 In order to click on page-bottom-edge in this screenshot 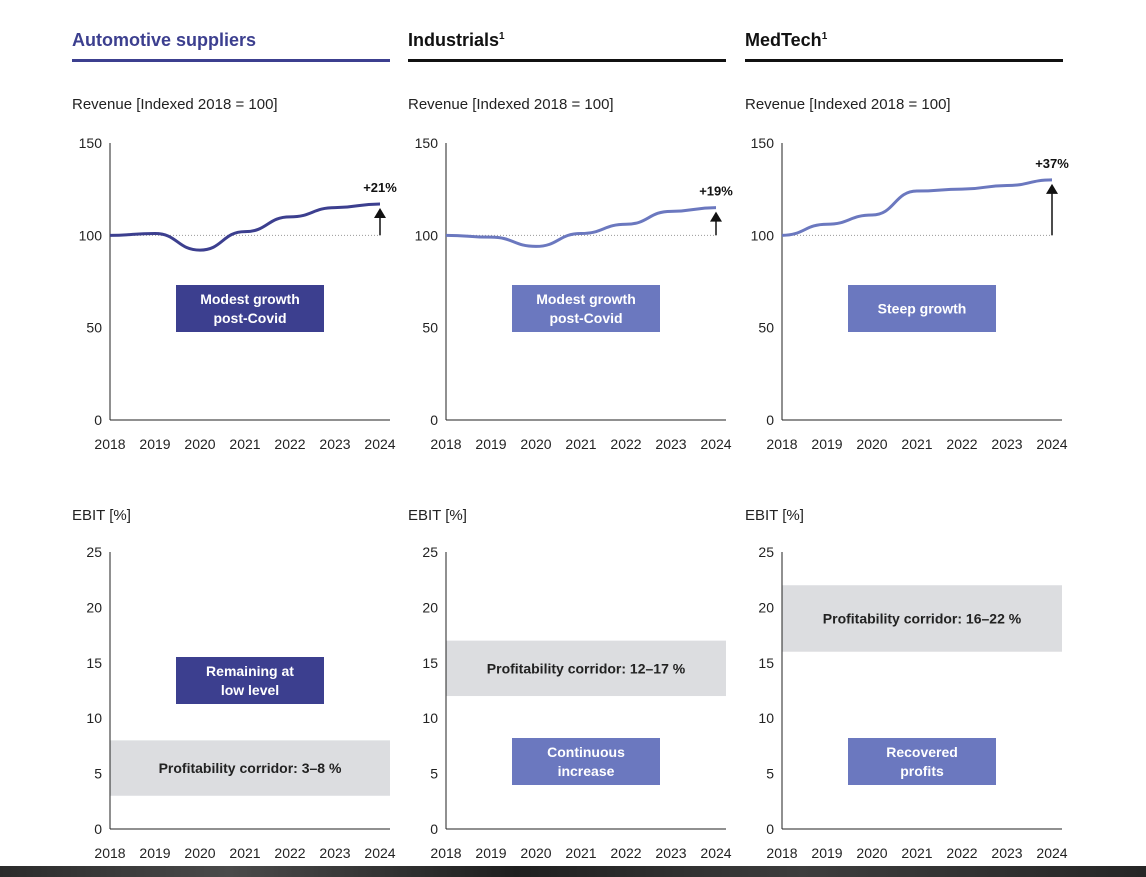, I will do `click(573, 871)`.